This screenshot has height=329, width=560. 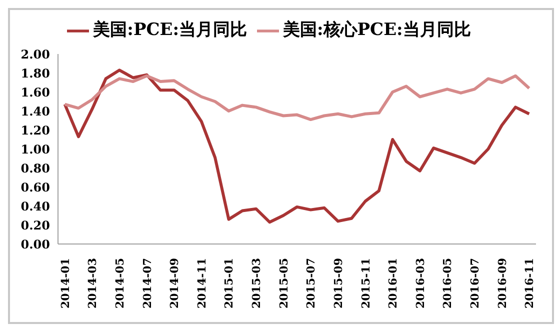 What do you see at coordinates (502, 283) in the screenshot?
I see `x-tick-label: 2016-09` at bounding box center [502, 283].